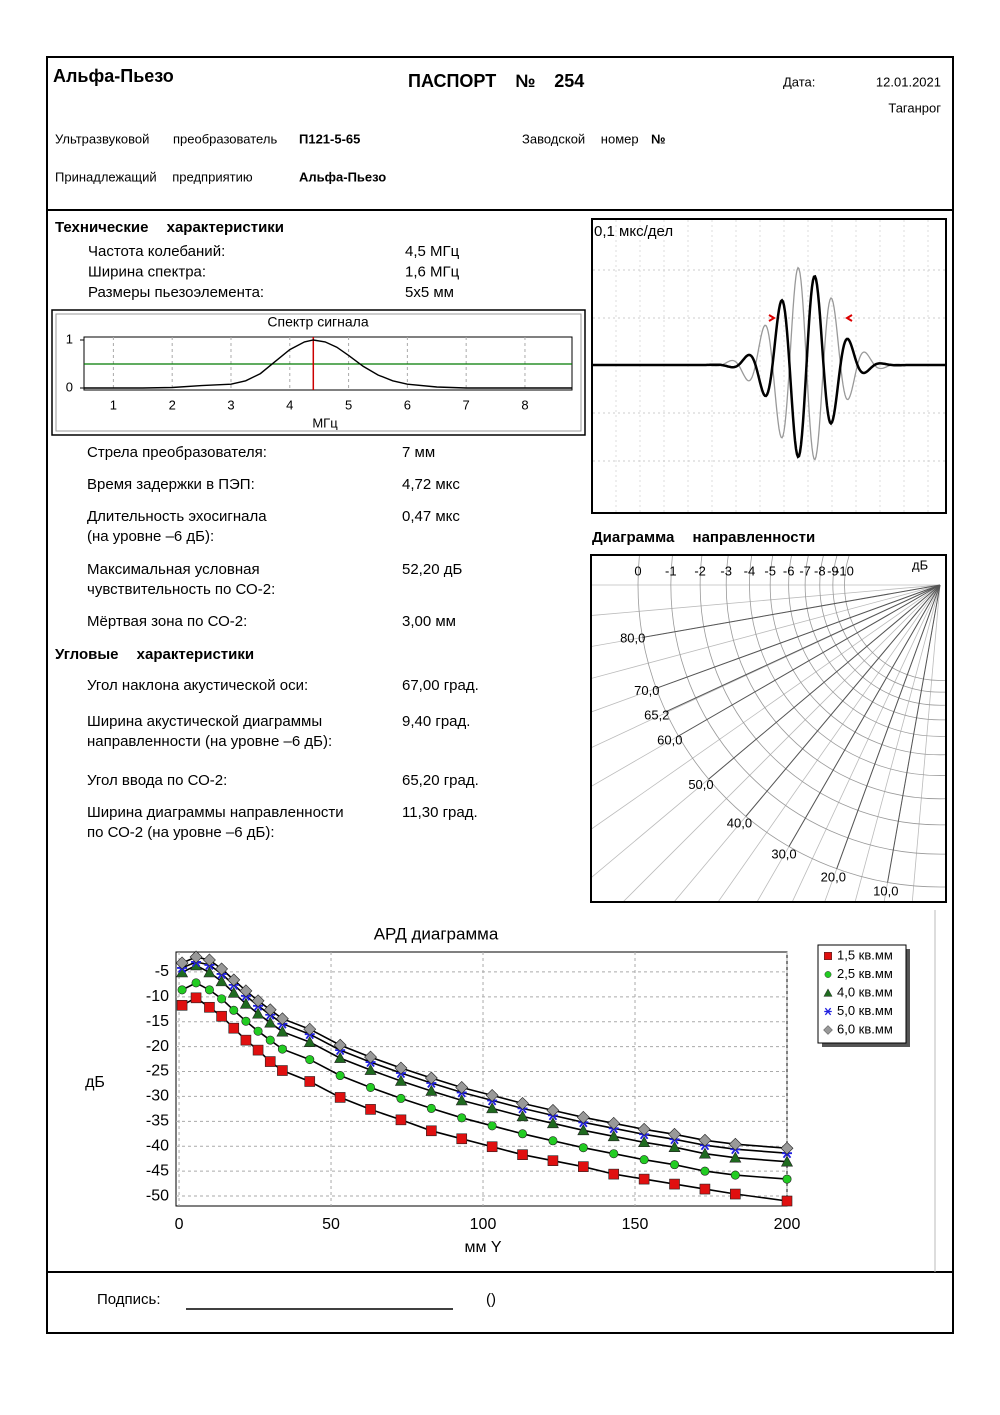  I want to click on legend-label: 6,0 кв.мм, so click(865, 1028).